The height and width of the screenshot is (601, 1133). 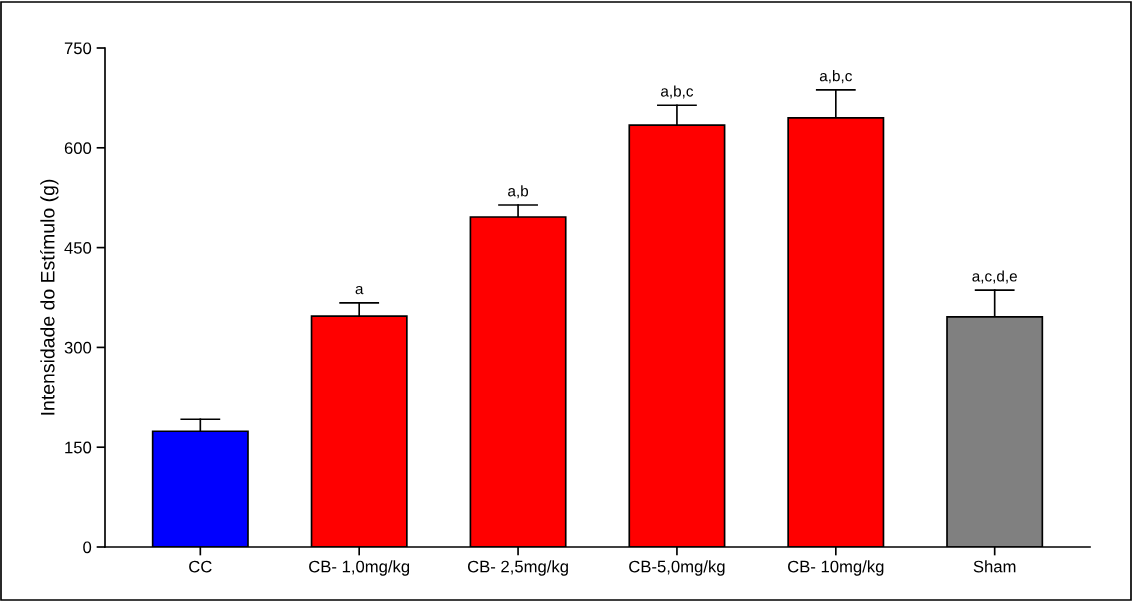 I want to click on y-tick-label: 0, so click(x=87, y=547).